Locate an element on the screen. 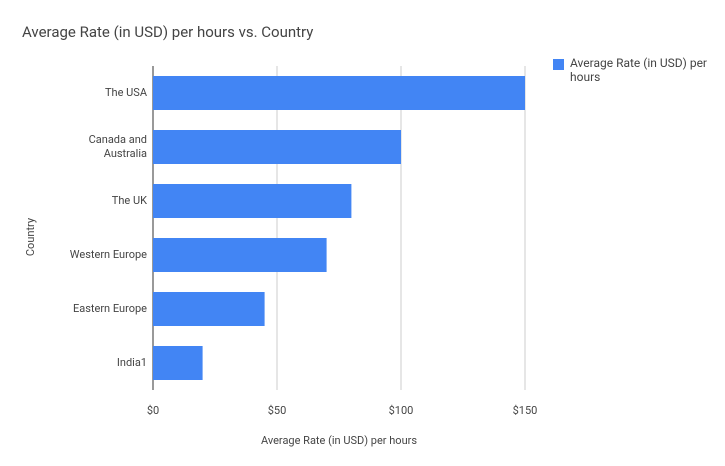  x-axis-title: Average Rate (in USD) per hours is located at coordinates (339, 440).